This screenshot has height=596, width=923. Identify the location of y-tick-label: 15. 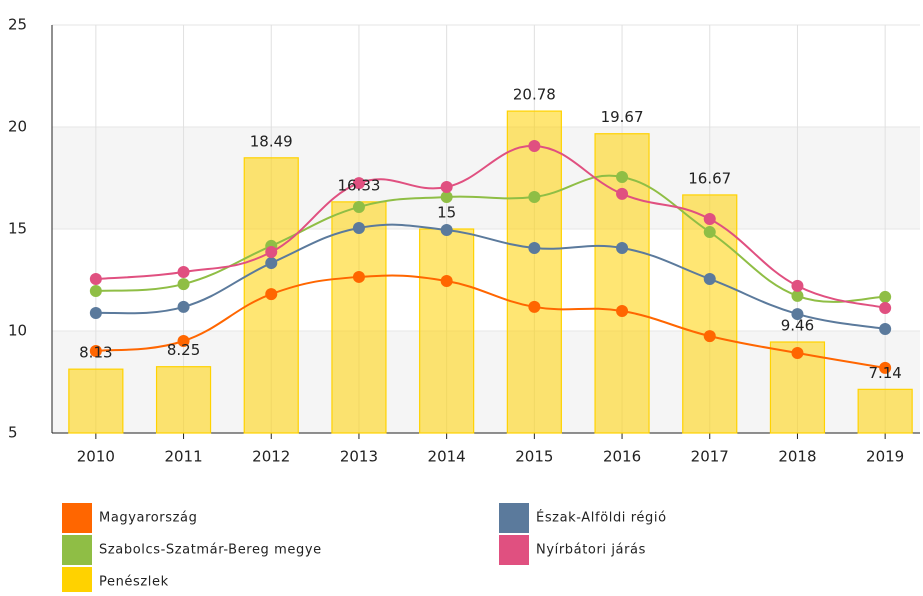
(17, 229).